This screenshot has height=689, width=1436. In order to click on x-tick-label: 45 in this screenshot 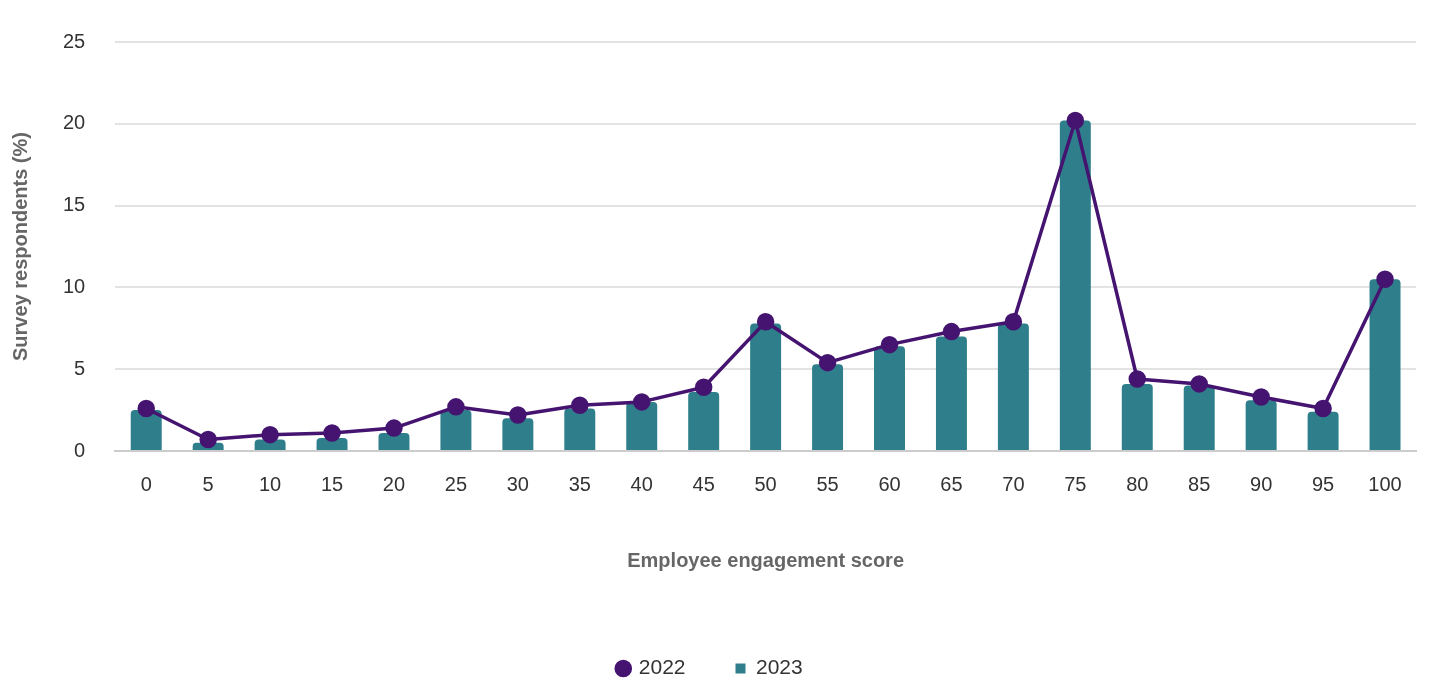, I will do `click(703, 483)`.